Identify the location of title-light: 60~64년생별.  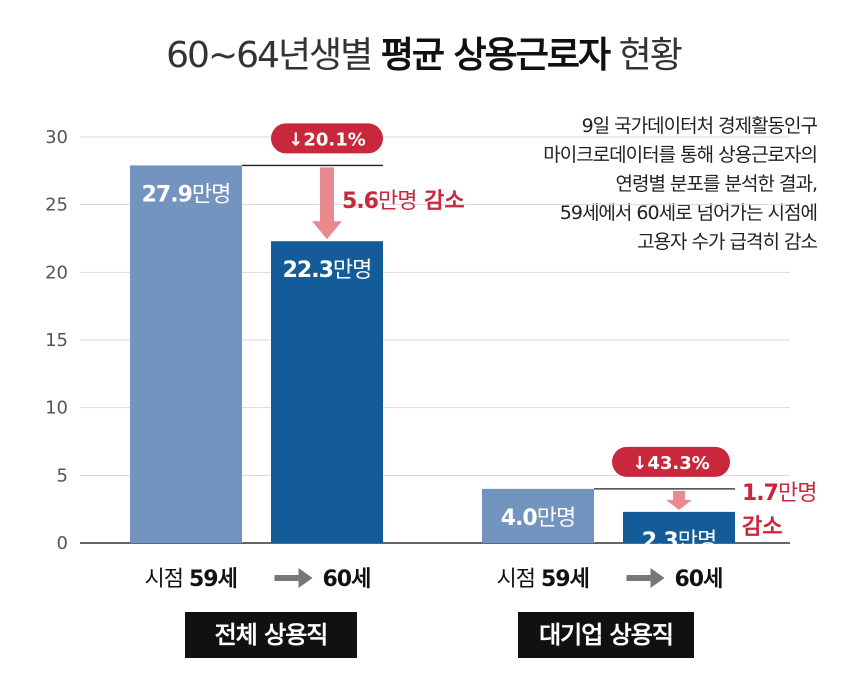
(269, 55).